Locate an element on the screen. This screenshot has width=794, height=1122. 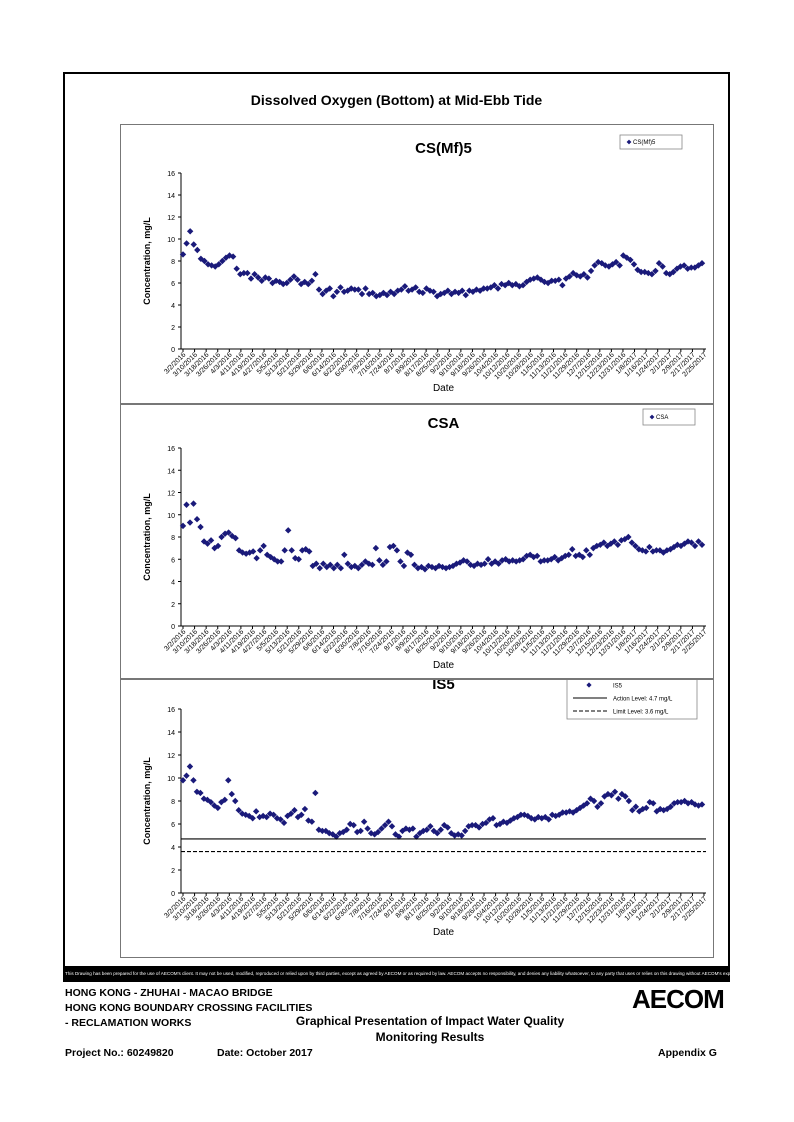
y-tick-label: 4 is located at coordinates (173, 848).